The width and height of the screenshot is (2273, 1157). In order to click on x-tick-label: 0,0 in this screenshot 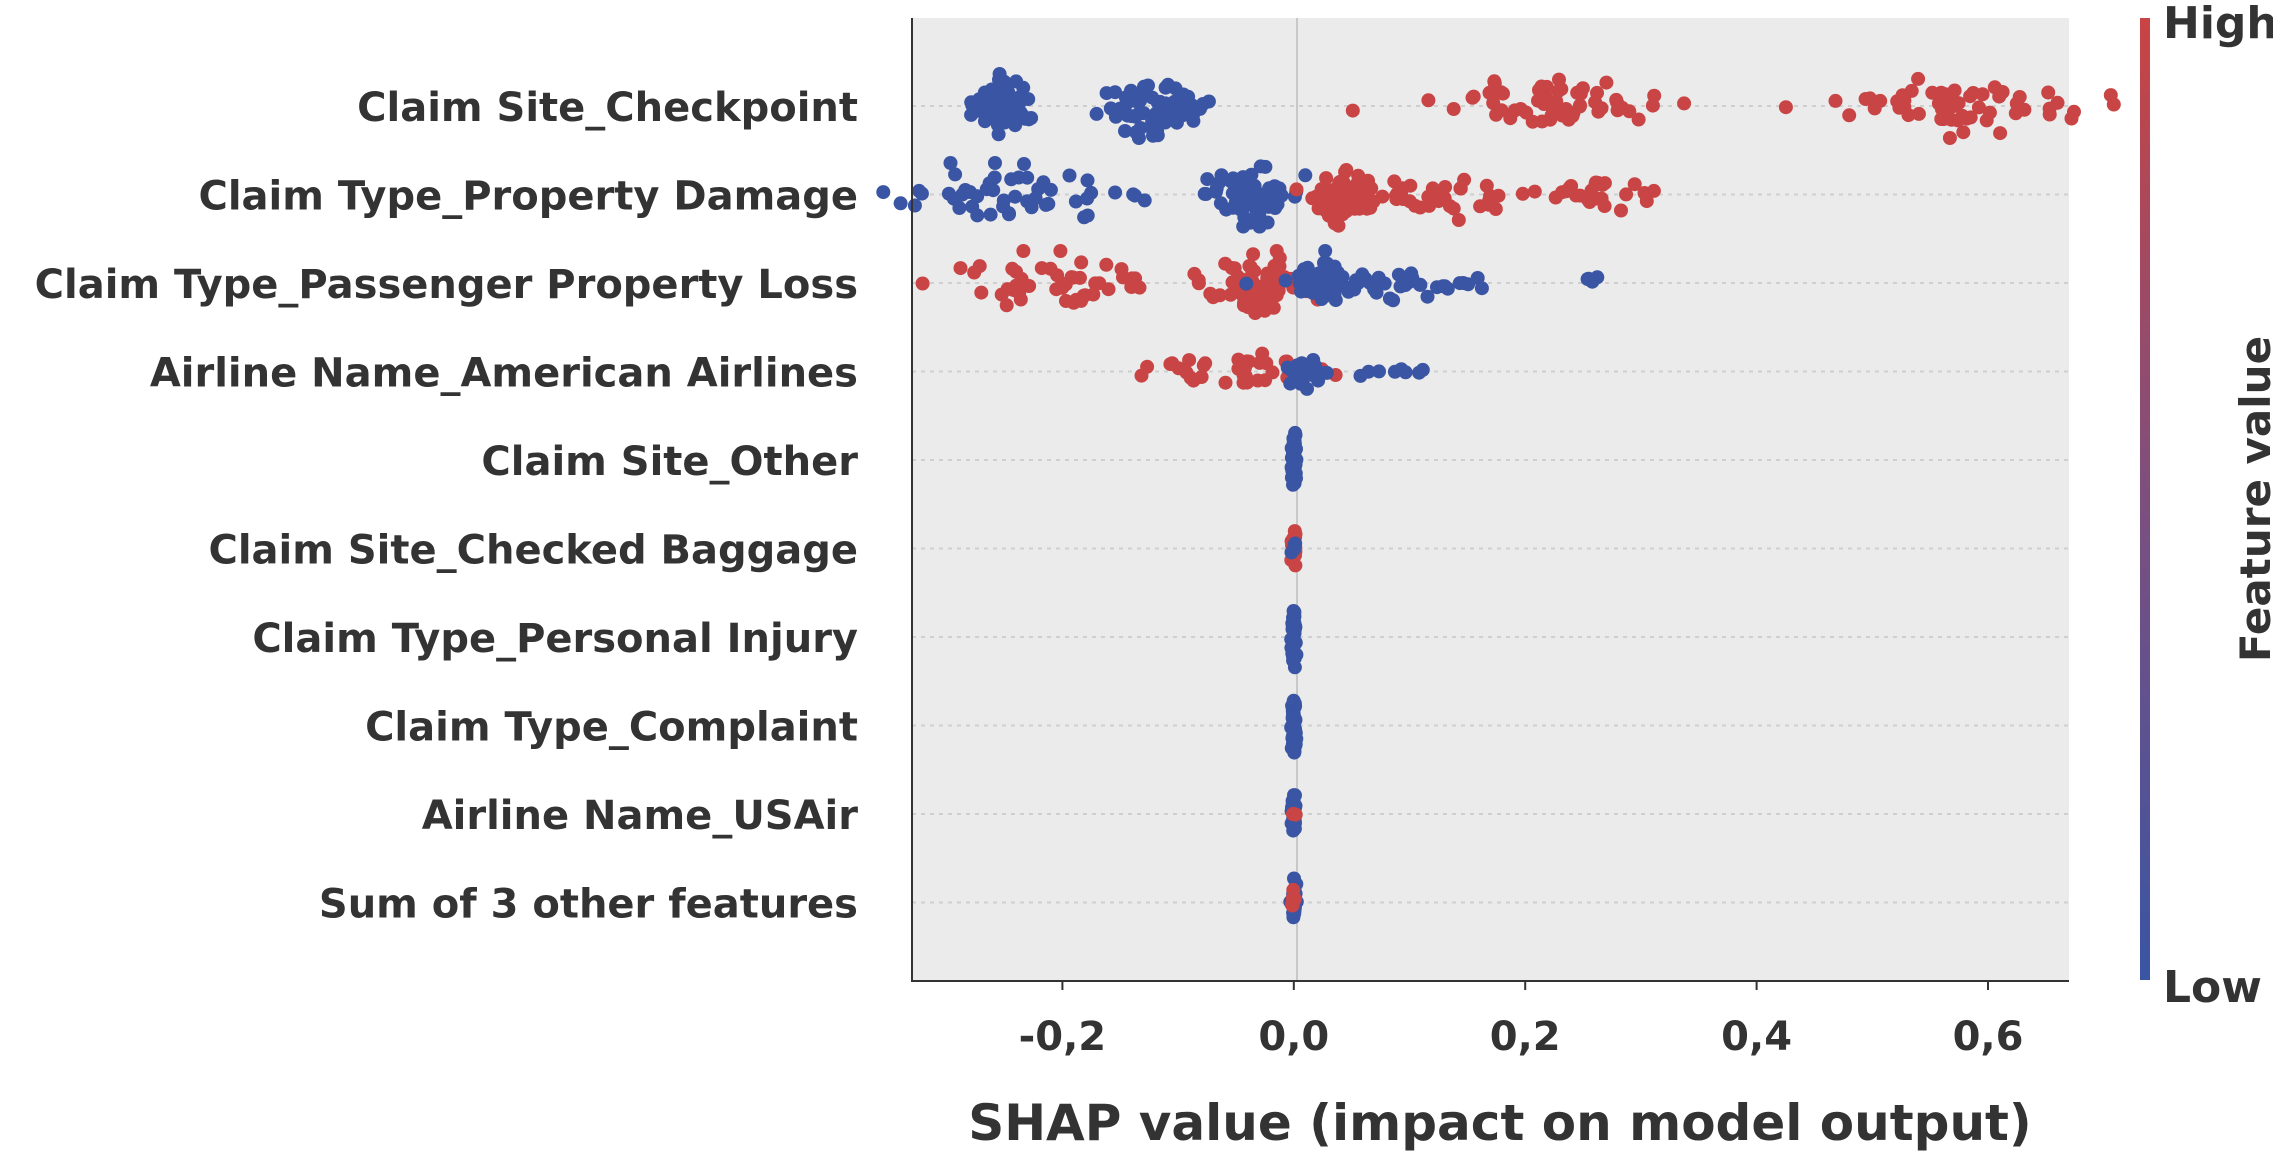, I will do `click(1293, 1037)`.